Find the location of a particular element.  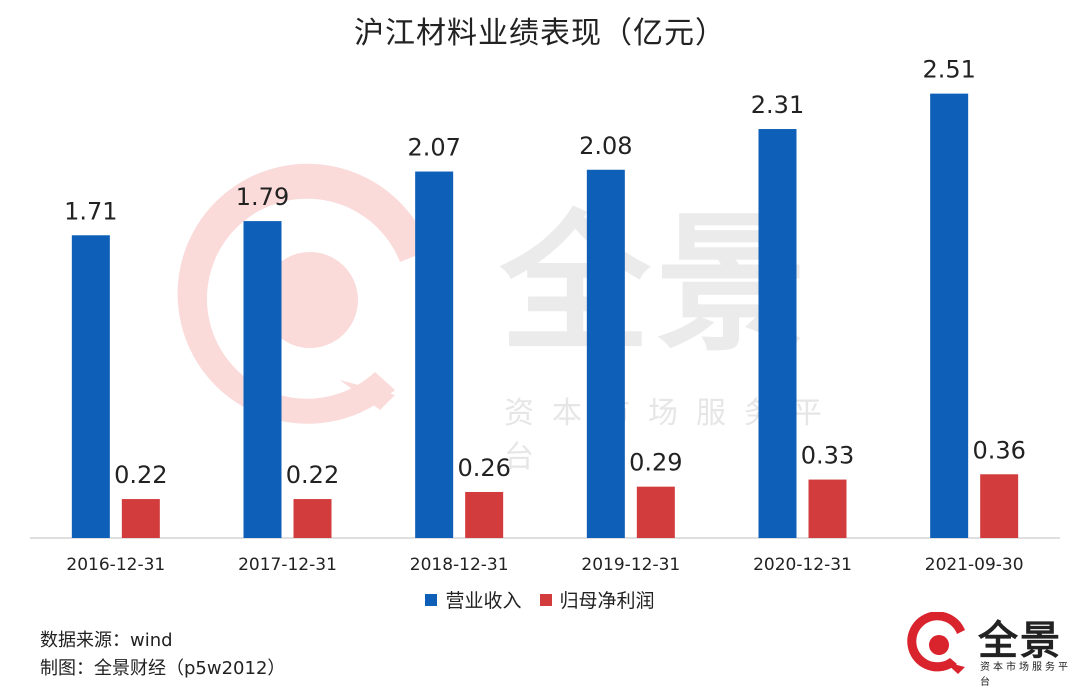

data-label-revenue-3: 2.08 is located at coordinates (605, 146).